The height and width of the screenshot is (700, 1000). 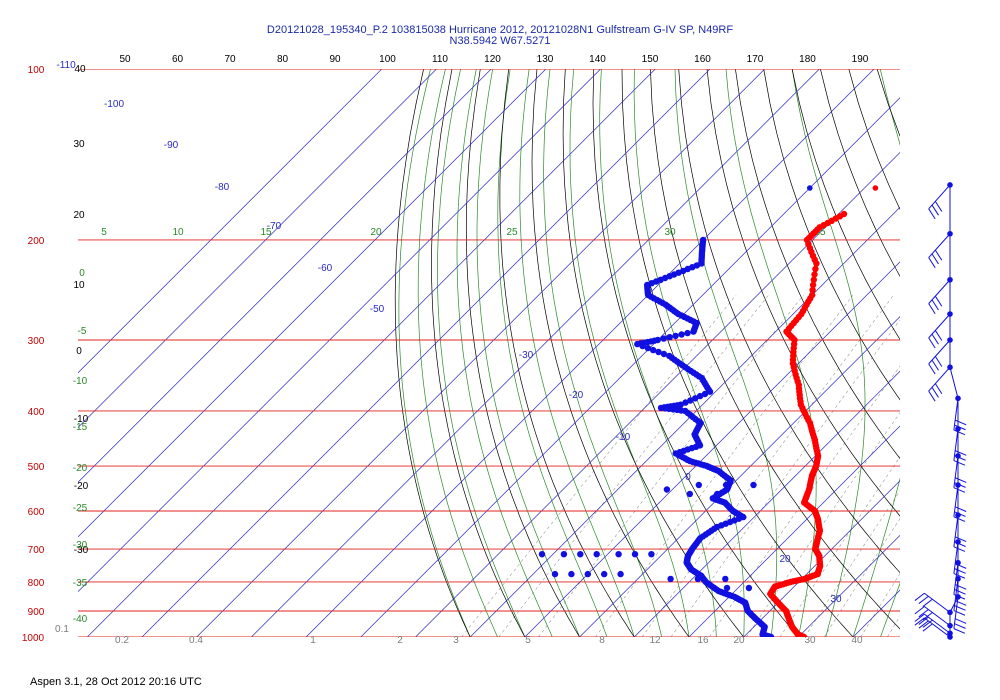 I want to click on wind-profile-line, so click(x=954, y=604).